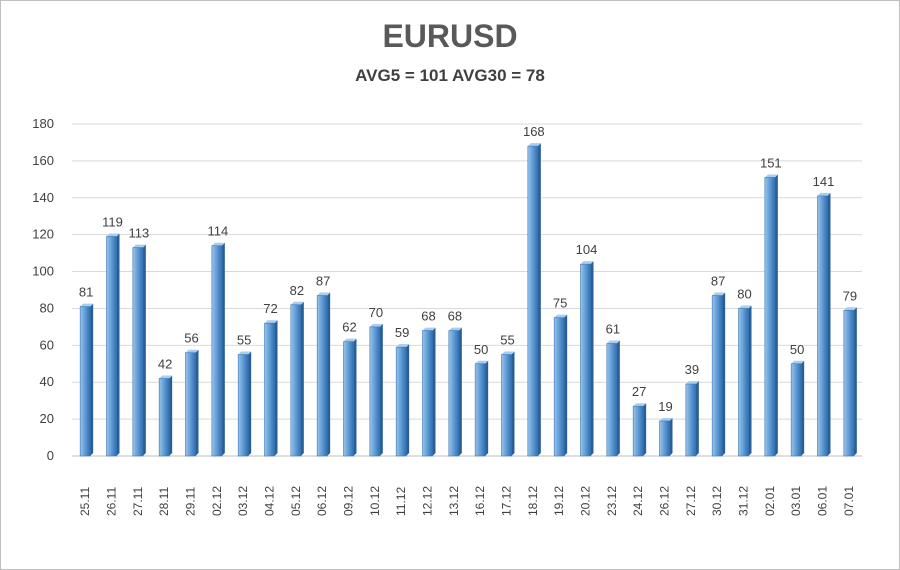  Describe the element at coordinates (587, 249) in the screenshot. I see `data-label: 104` at that location.